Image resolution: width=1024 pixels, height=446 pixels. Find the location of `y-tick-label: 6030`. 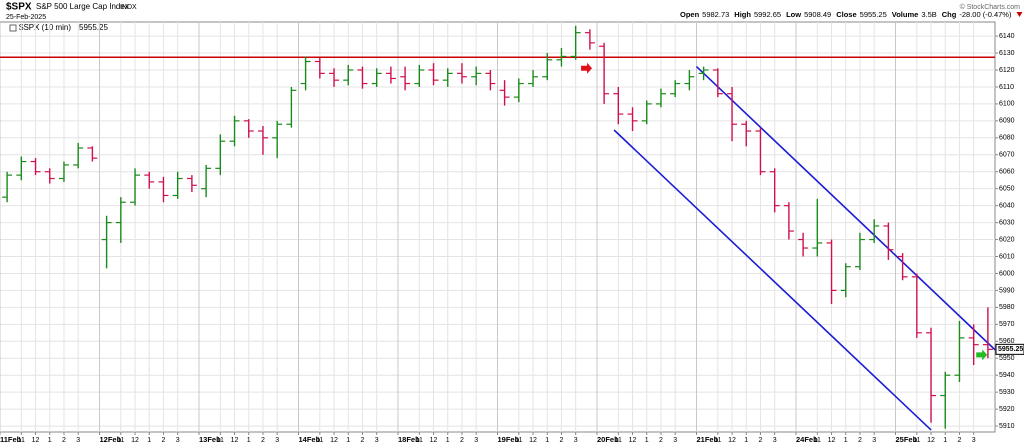

y-tick-label: 6030 is located at coordinates (1007, 222).